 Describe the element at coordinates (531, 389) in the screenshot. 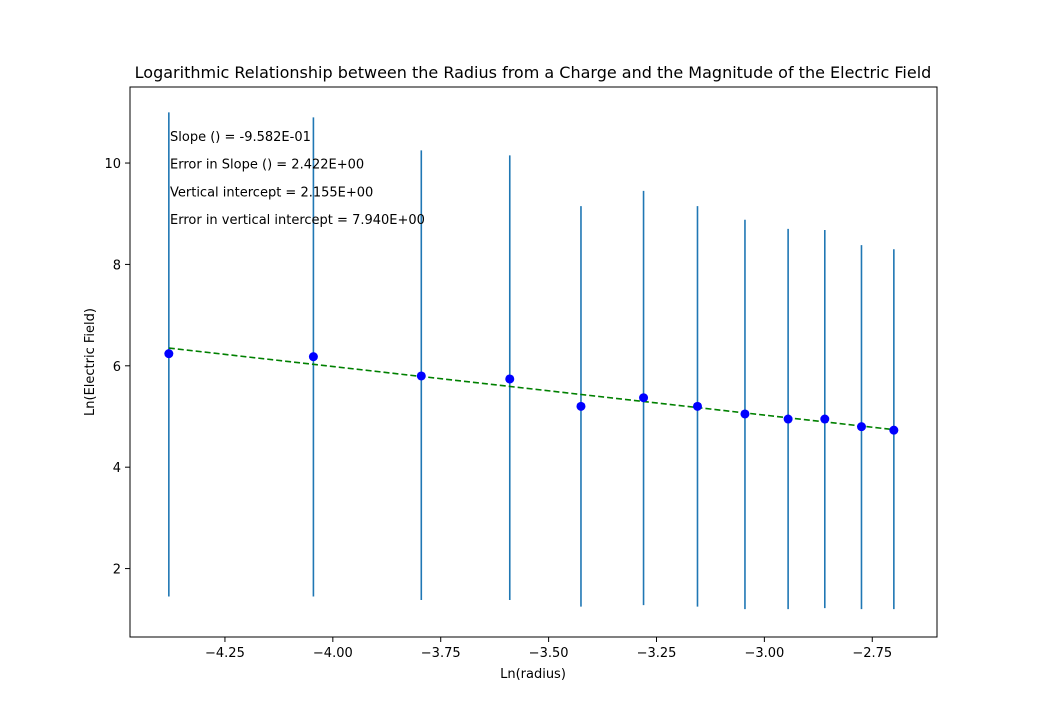

I see `fit-line` at that location.